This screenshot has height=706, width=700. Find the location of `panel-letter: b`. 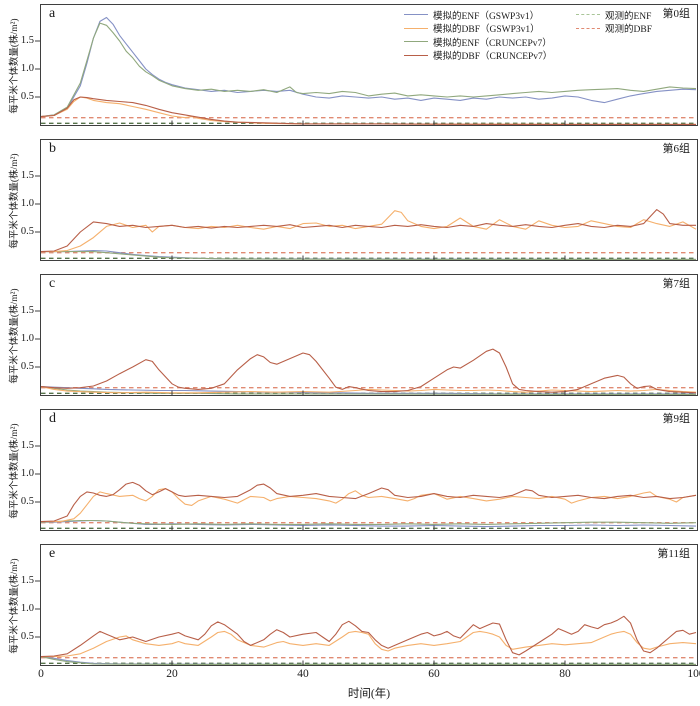

panel-letter: b is located at coordinates (52, 148).